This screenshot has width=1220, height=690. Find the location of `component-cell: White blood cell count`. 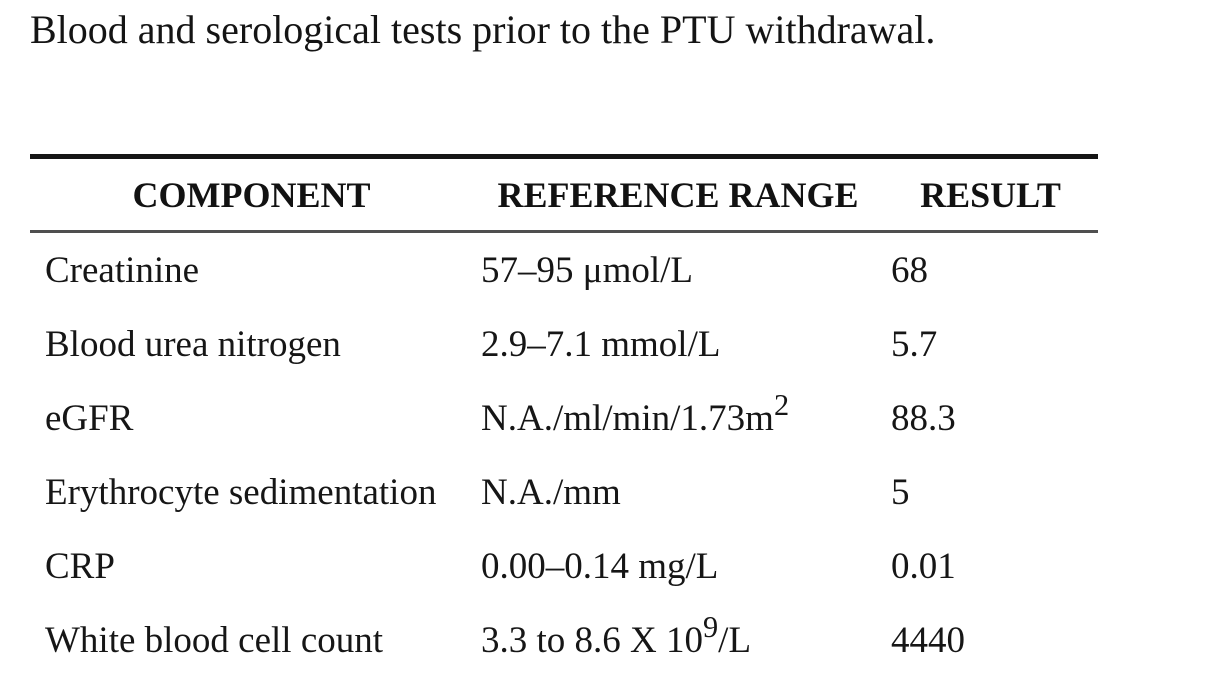

component-cell: White blood cell count is located at coordinates (214, 640).